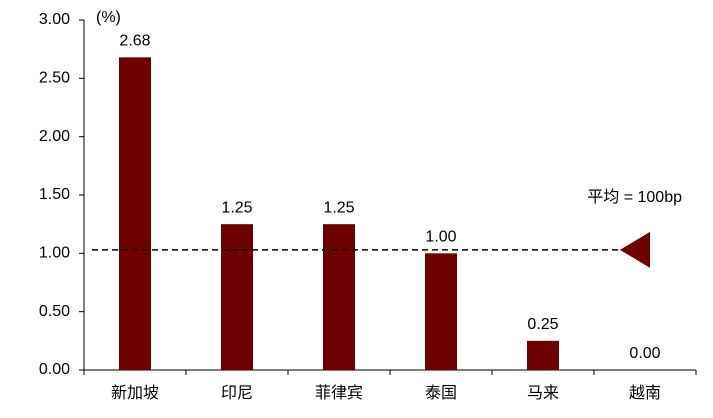 The image size is (713, 418). Describe the element at coordinates (441, 393) in the screenshot. I see `x-tick-label: 泰国` at that location.